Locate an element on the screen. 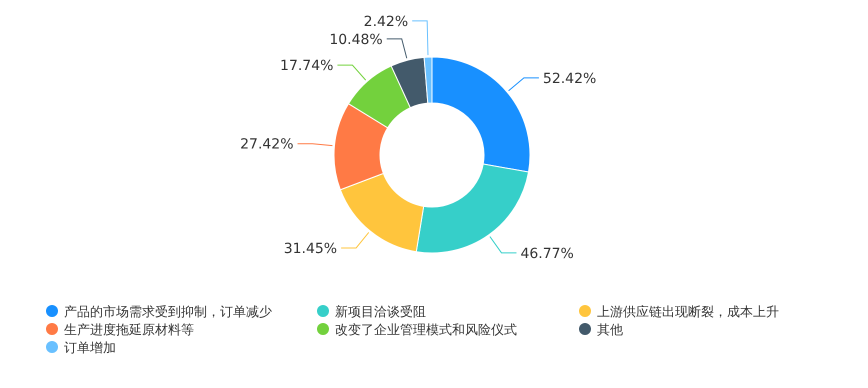 Image resolution: width=868 pixels, height=388 pixels. data-label: 52.42% is located at coordinates (569, 78).